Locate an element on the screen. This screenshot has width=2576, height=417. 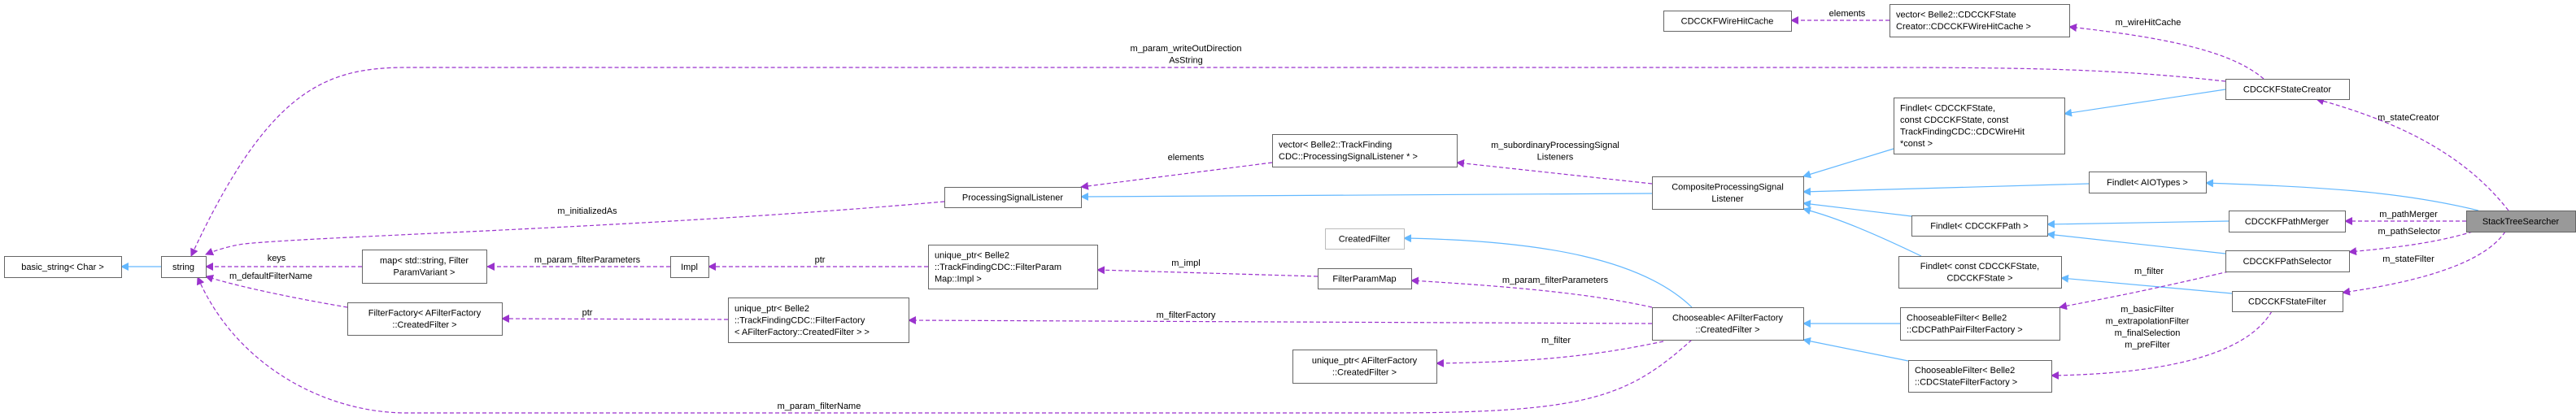
node-label: CDCCKFWireHitCache is located at coordinates (1727, 21).